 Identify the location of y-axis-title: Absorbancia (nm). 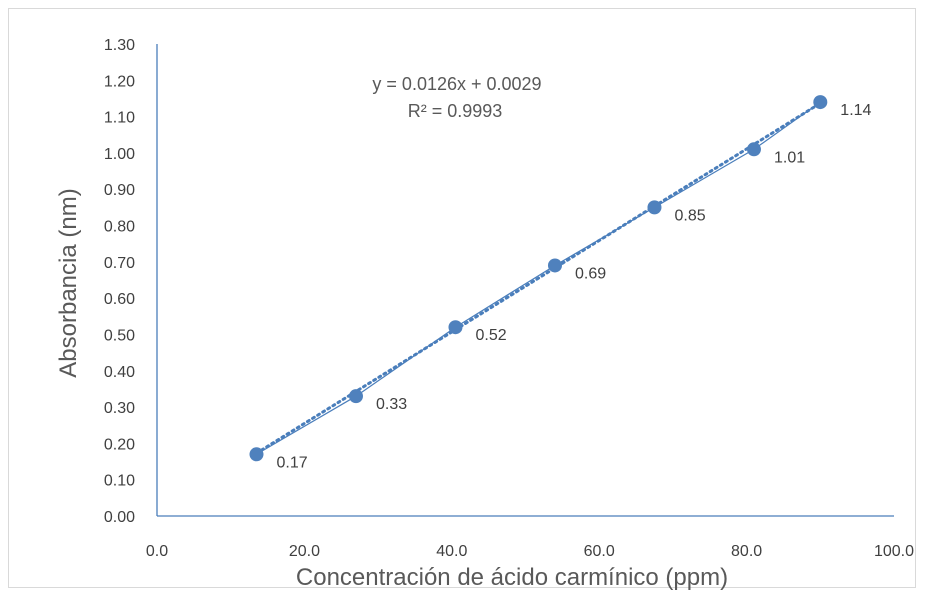
(68, 282).